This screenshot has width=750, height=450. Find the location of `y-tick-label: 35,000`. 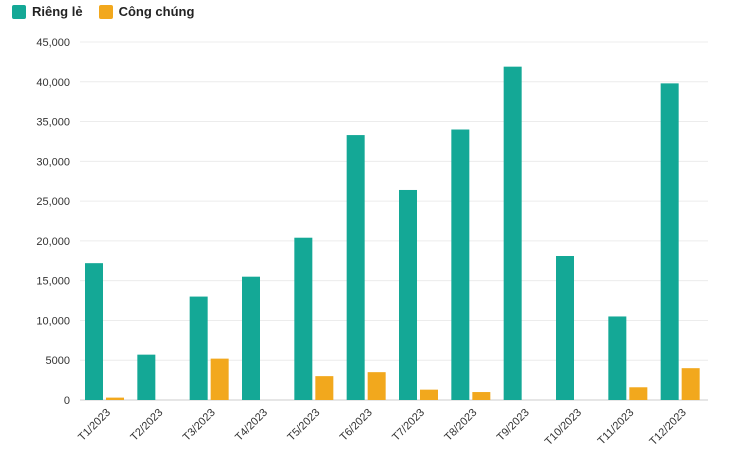

y-tick-label: 35,000 is located at coordinates (53, 123).